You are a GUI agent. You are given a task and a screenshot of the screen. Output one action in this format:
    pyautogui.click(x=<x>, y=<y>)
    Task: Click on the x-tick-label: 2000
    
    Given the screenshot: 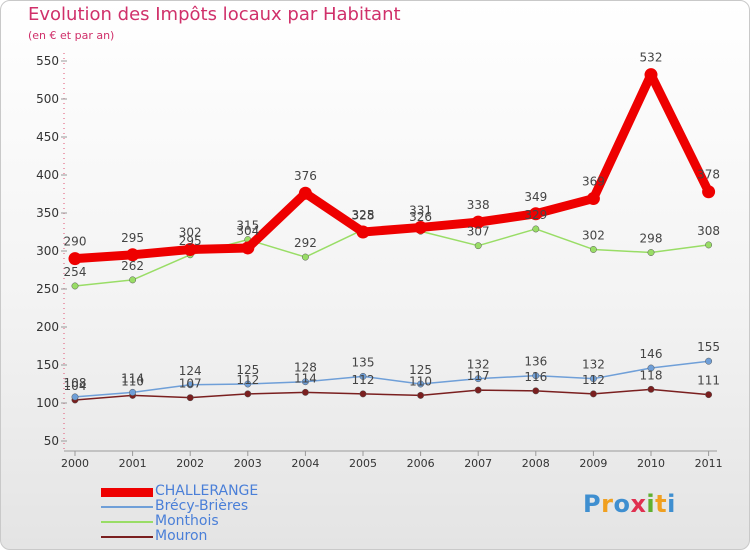 What is the action you would take?
    pyautogui.click(x=75, y=463)
    